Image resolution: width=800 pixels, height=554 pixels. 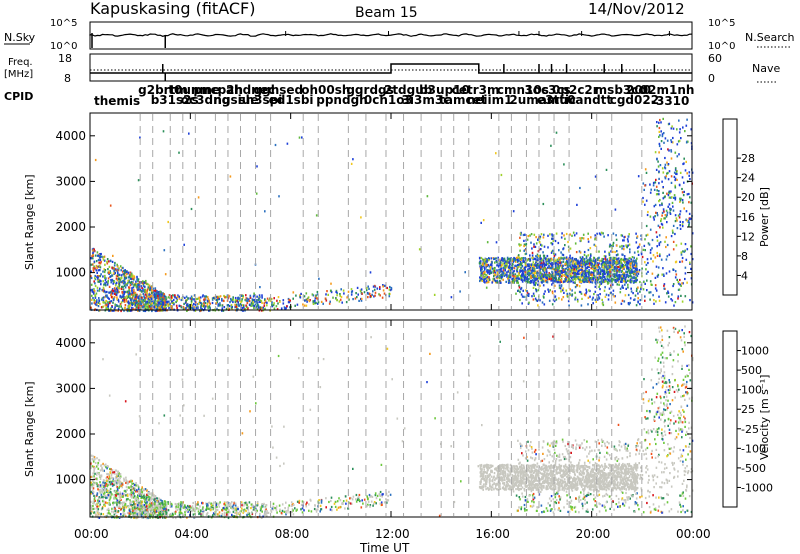 I want to click on cpid-last: -3310, so click(x=670, y=101).